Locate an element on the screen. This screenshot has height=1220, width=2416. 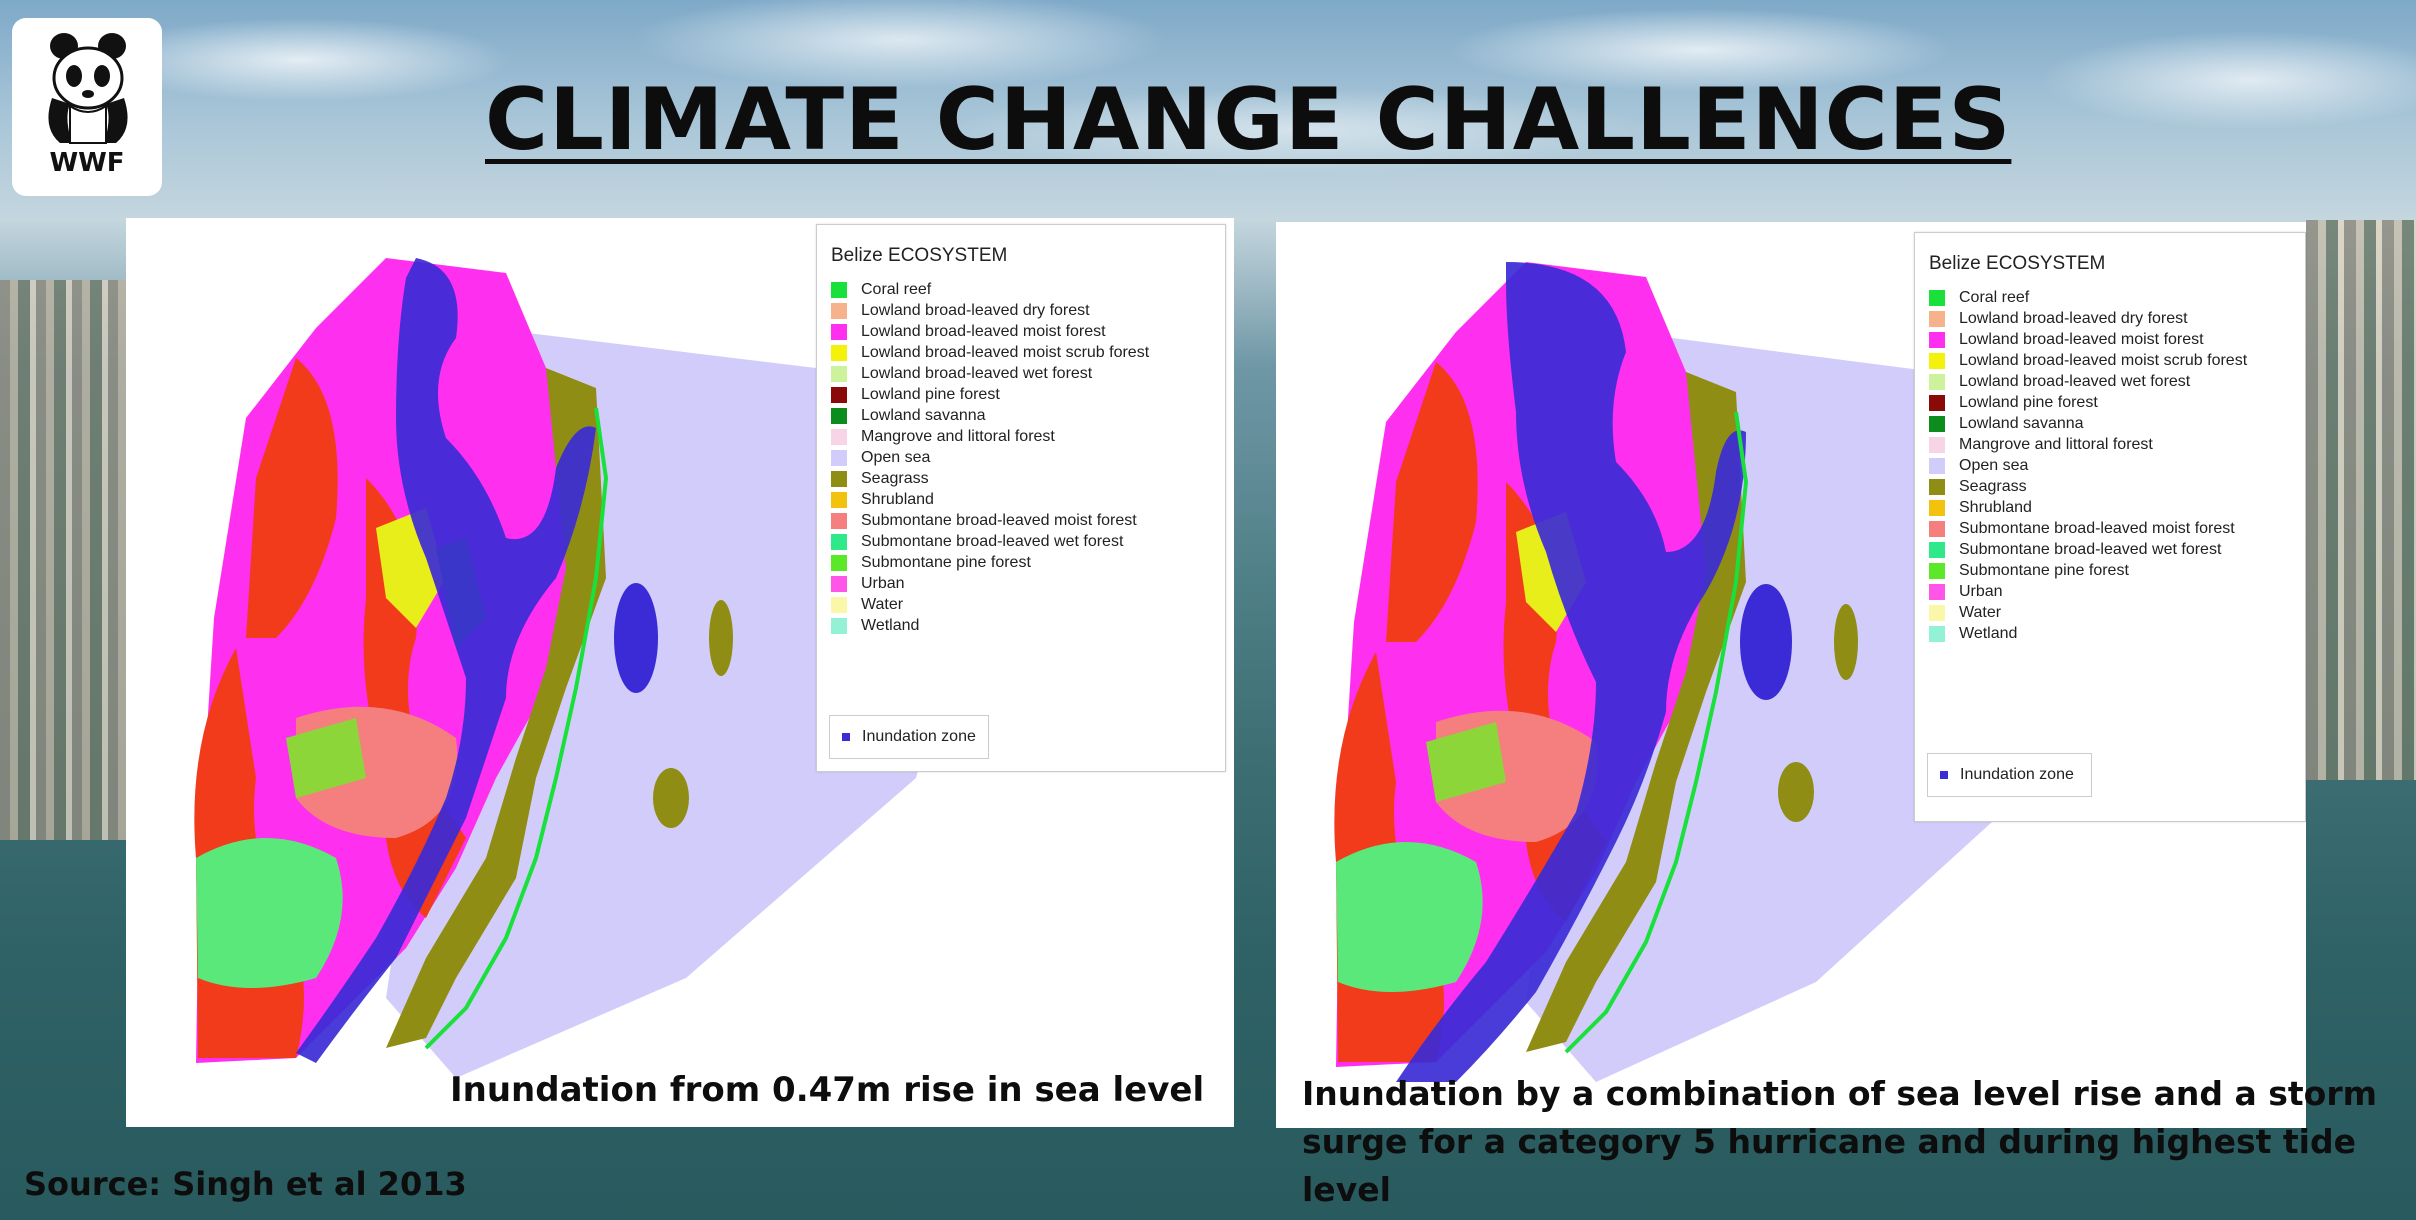
source-citation: Source: Singh et al 2013 is located at coordinates (245, 1184).